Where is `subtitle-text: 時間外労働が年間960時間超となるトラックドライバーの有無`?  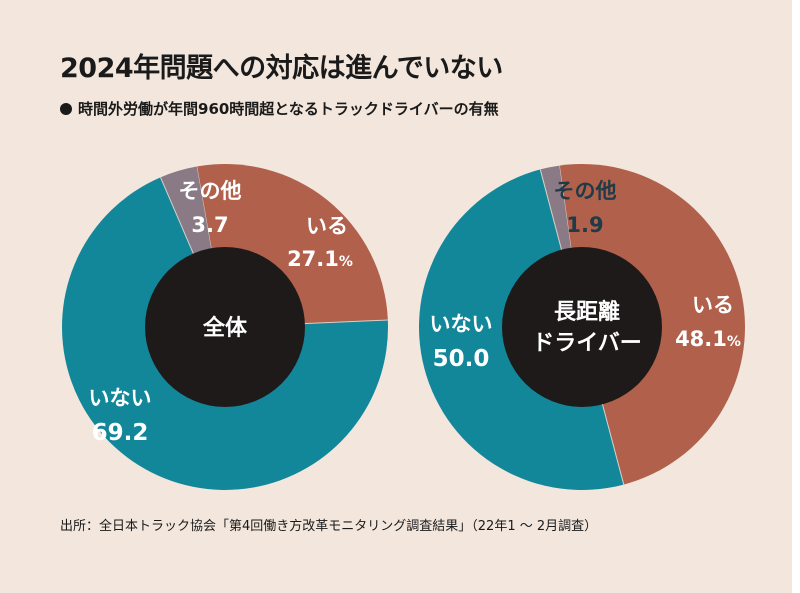
subtitle-text: 時間外労働が年間960時間超となるトラックドライバーの有無 is located at coordinates (288, 109).